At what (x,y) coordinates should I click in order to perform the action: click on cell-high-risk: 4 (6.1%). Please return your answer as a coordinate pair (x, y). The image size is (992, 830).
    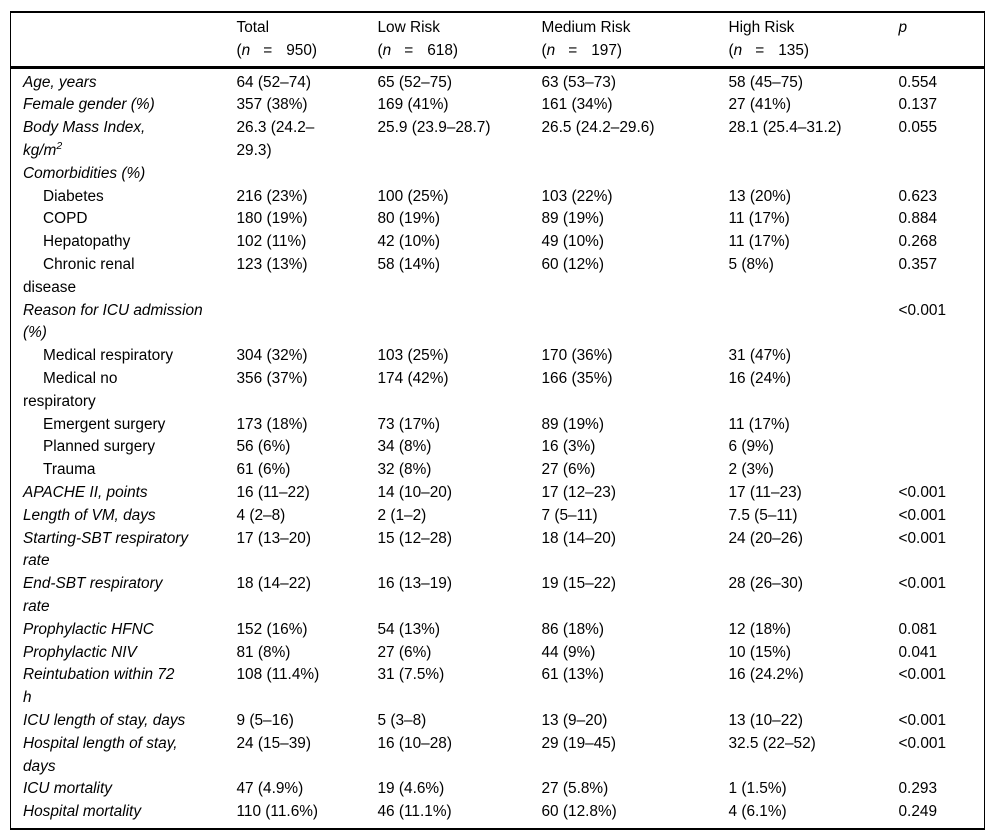
    Looking at the image, I should click on (757, 812).